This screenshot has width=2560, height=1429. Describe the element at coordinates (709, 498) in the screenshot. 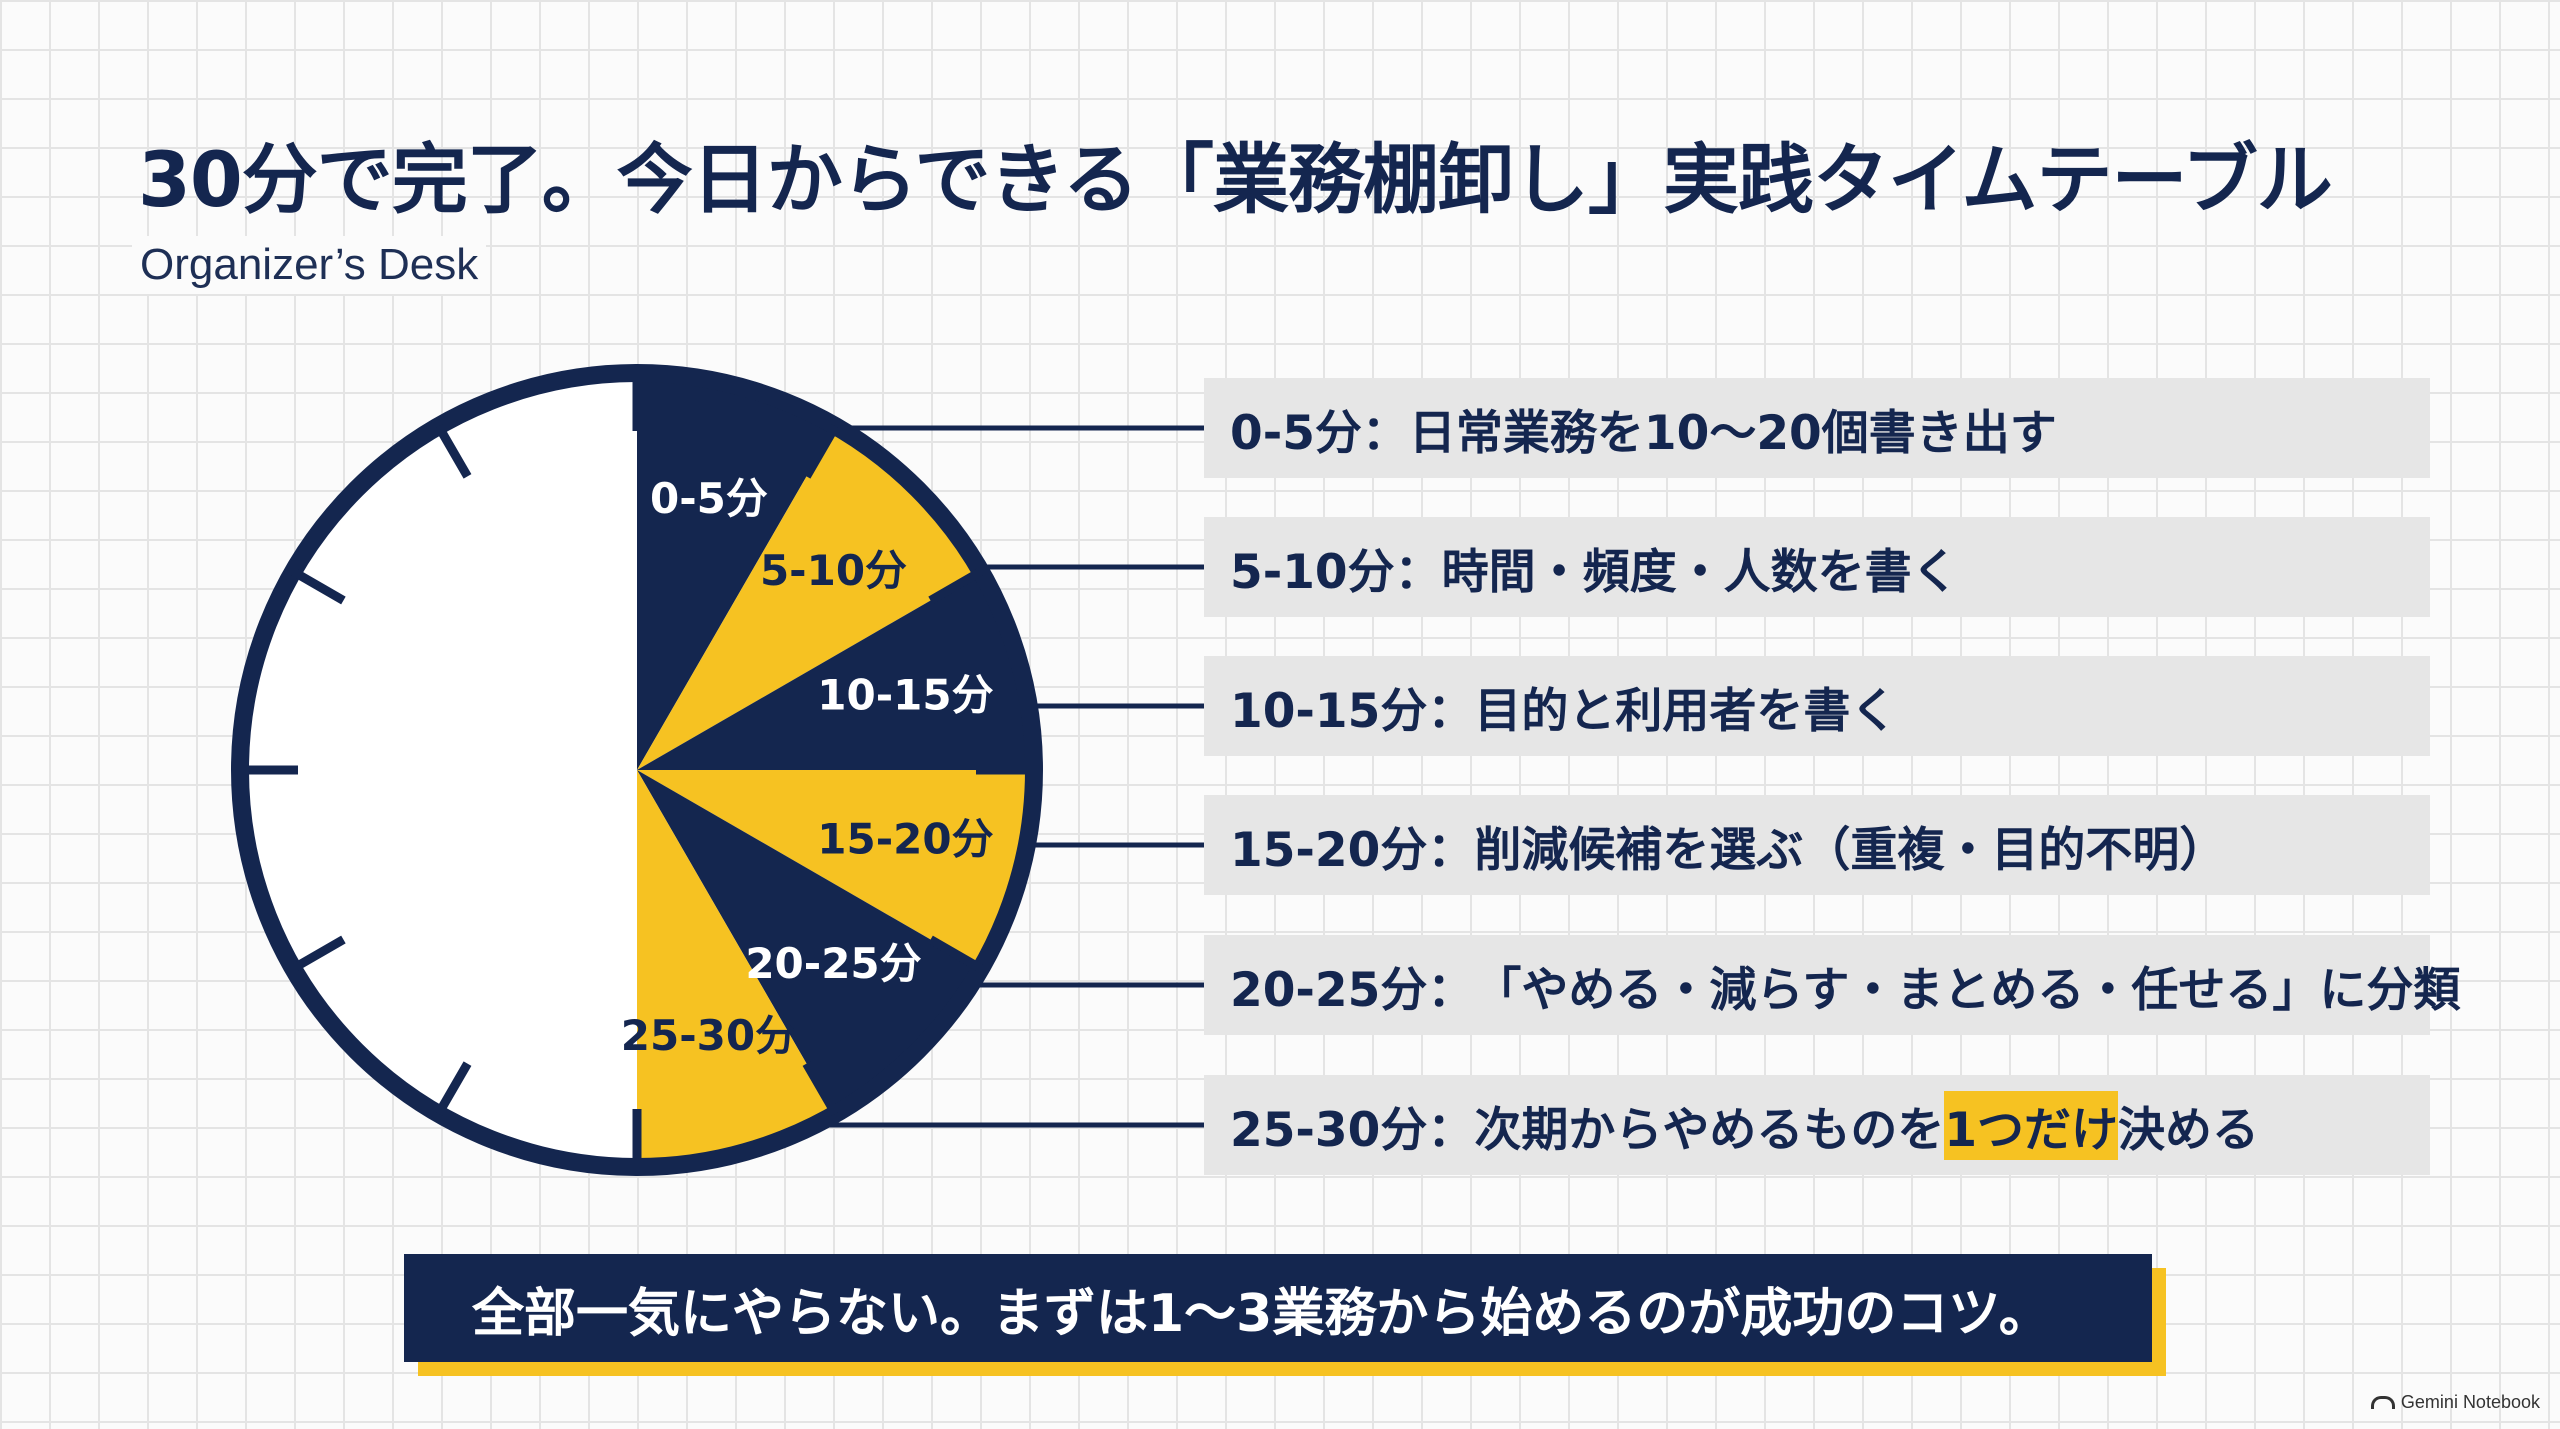

I see `segment-label: 0-5分` at that location.